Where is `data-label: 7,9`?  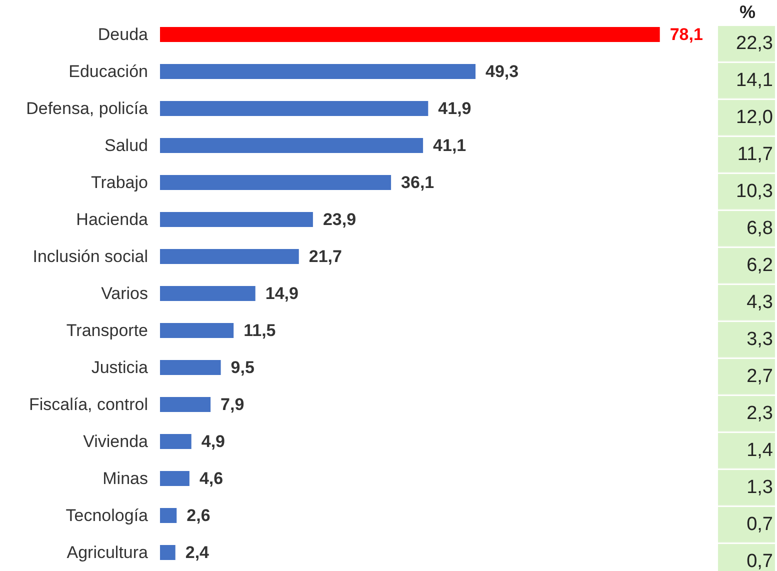 data-label: 7,9 is located at coordinates (232, 404).